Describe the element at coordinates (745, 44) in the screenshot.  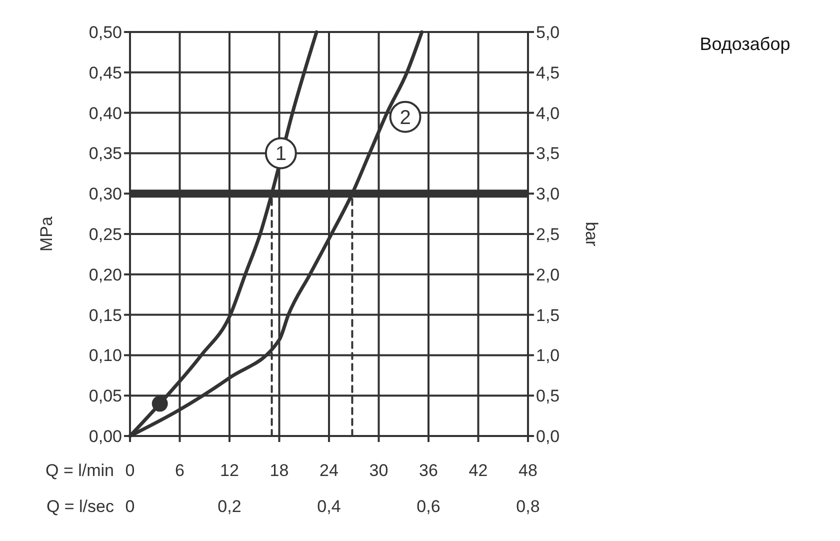
I see `text: Водозабор` at that location.